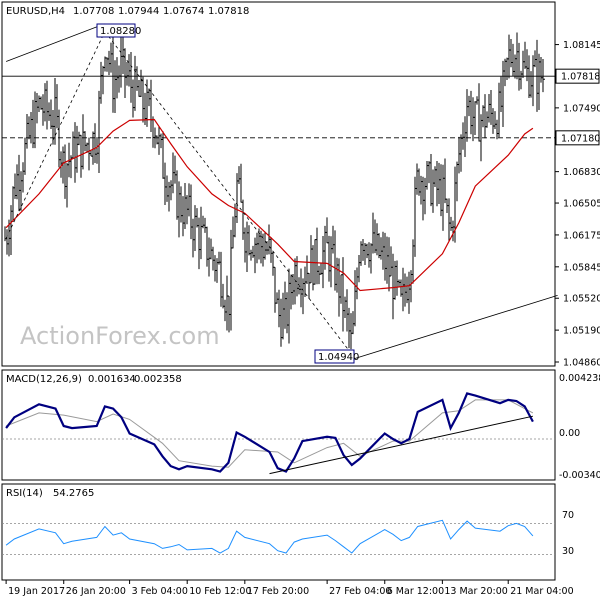 This screenshot has height=600, width=600. What do you see at coordinates (581, 45) in the screenshot?
I see `price-tick-label: 1.08145` at bounding box center [581, 45].